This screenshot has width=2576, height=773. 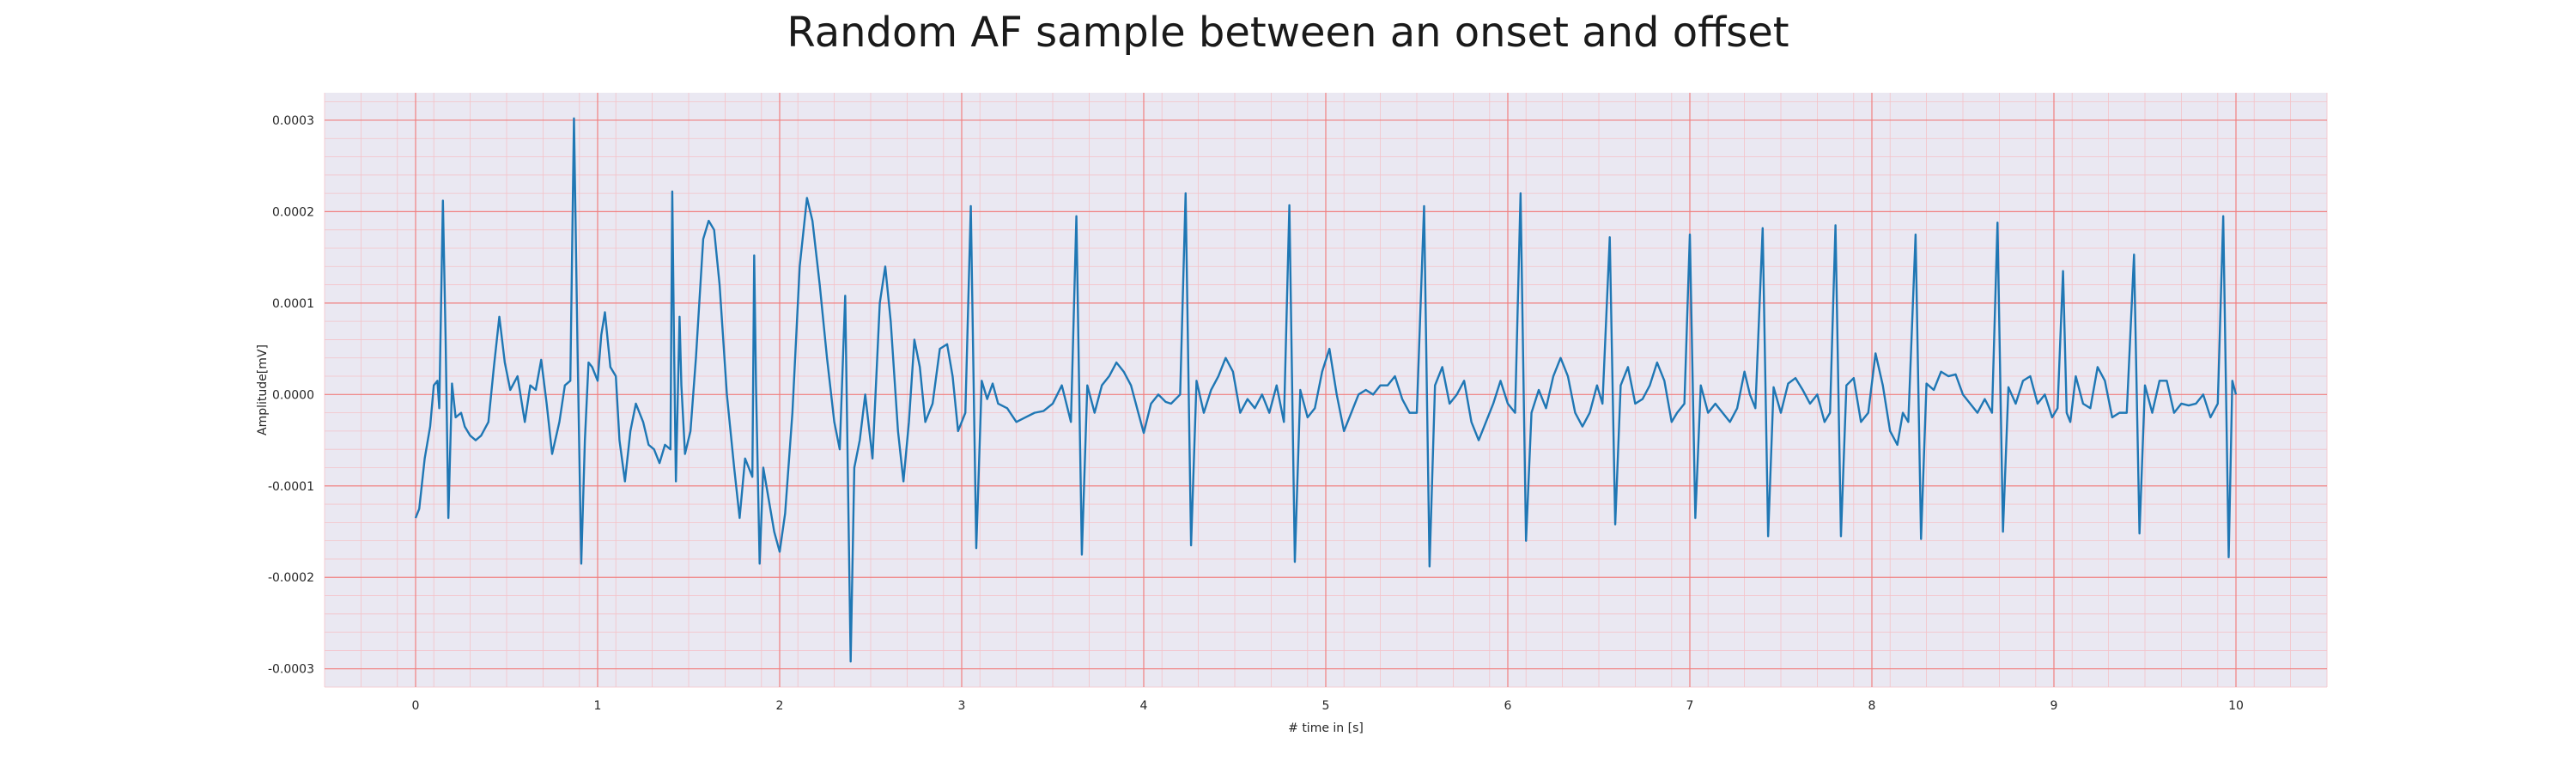 I want to click on x-tick-label: 9, so click(x=2054, y=706).